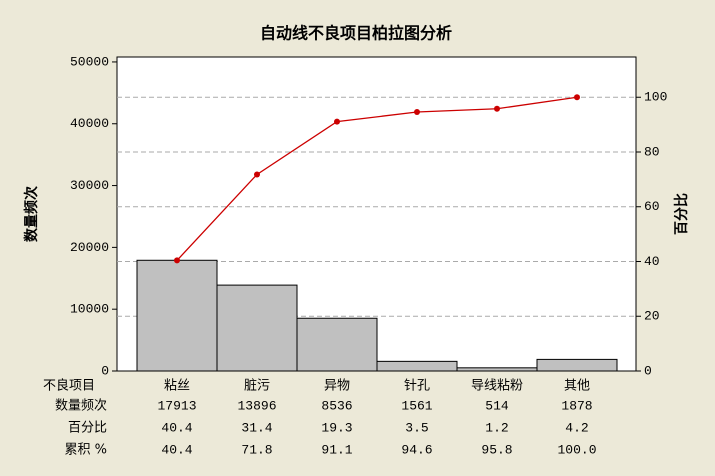  What do you see at coordinates (417, 386) in the screenshot?
I see `category-label: 针孔` at bounding box center [417, 386].